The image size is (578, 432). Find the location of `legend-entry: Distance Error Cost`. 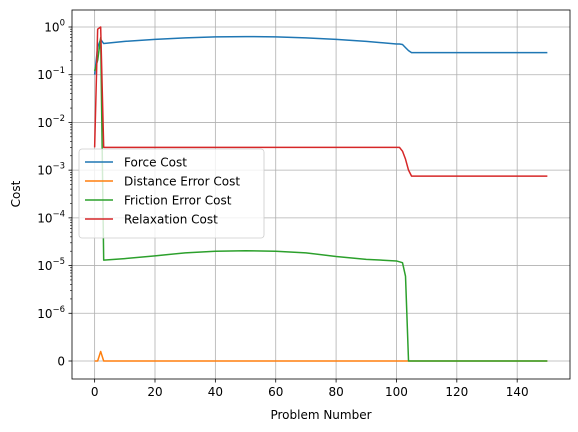

legend-entry: Distance Error Cost is located at coordinates (182, 182).